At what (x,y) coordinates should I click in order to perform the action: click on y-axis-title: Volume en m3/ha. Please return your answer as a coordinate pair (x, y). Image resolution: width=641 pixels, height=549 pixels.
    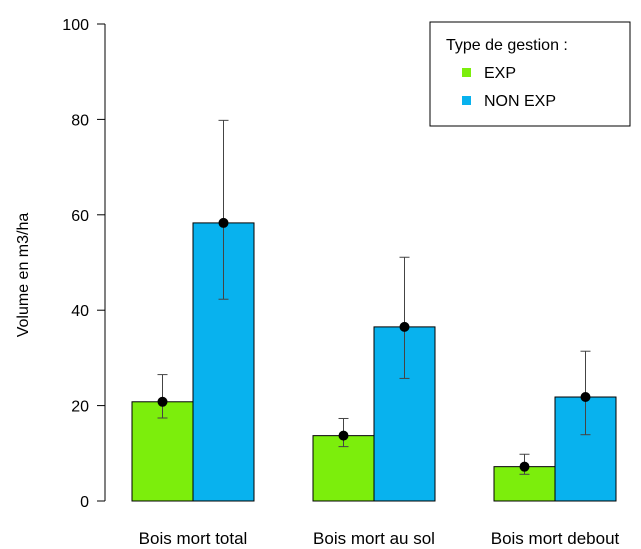
    Looking at the image, I should click on (23, 275).